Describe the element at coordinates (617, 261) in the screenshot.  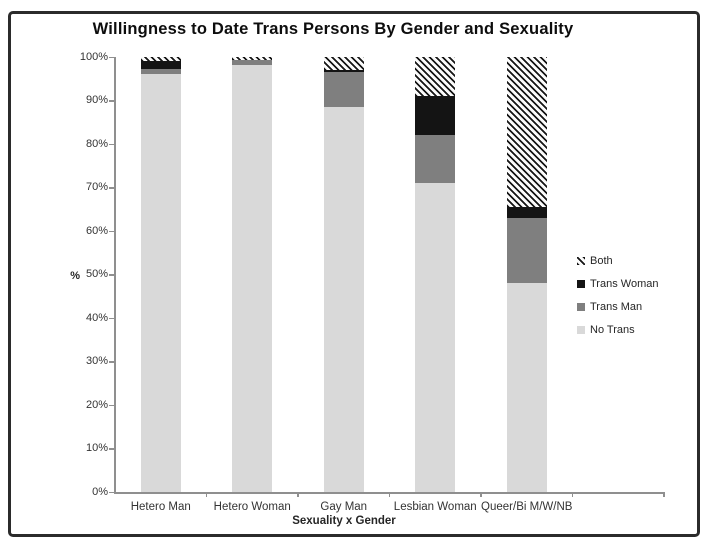
I see `legend-item-both: Both` at that location.